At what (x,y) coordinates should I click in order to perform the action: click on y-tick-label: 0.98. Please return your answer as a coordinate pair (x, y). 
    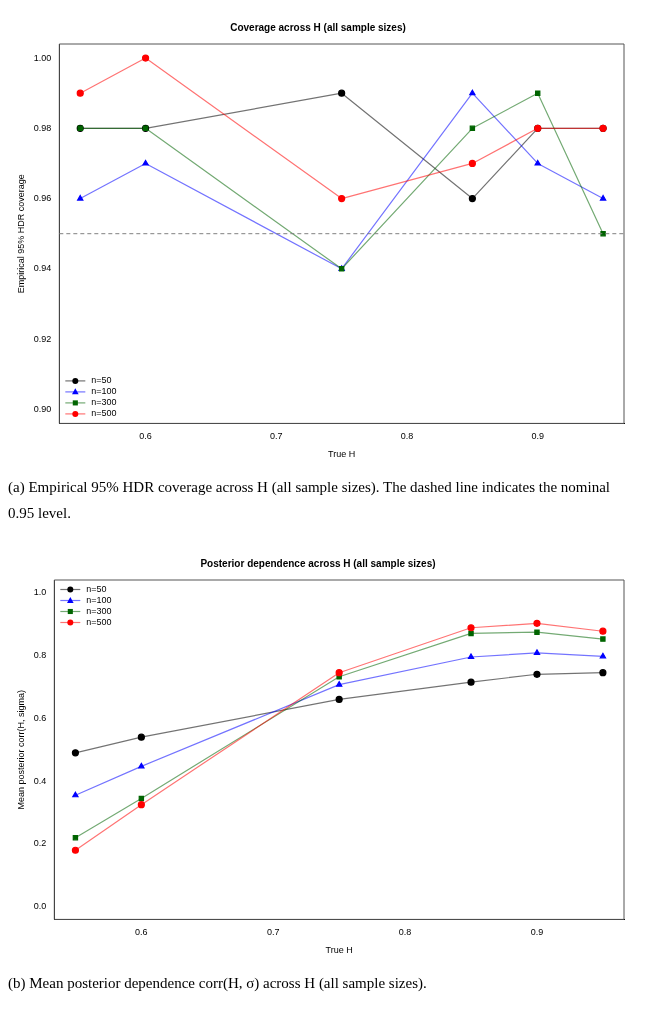
    Looking at the image, I should click on (42, 127).